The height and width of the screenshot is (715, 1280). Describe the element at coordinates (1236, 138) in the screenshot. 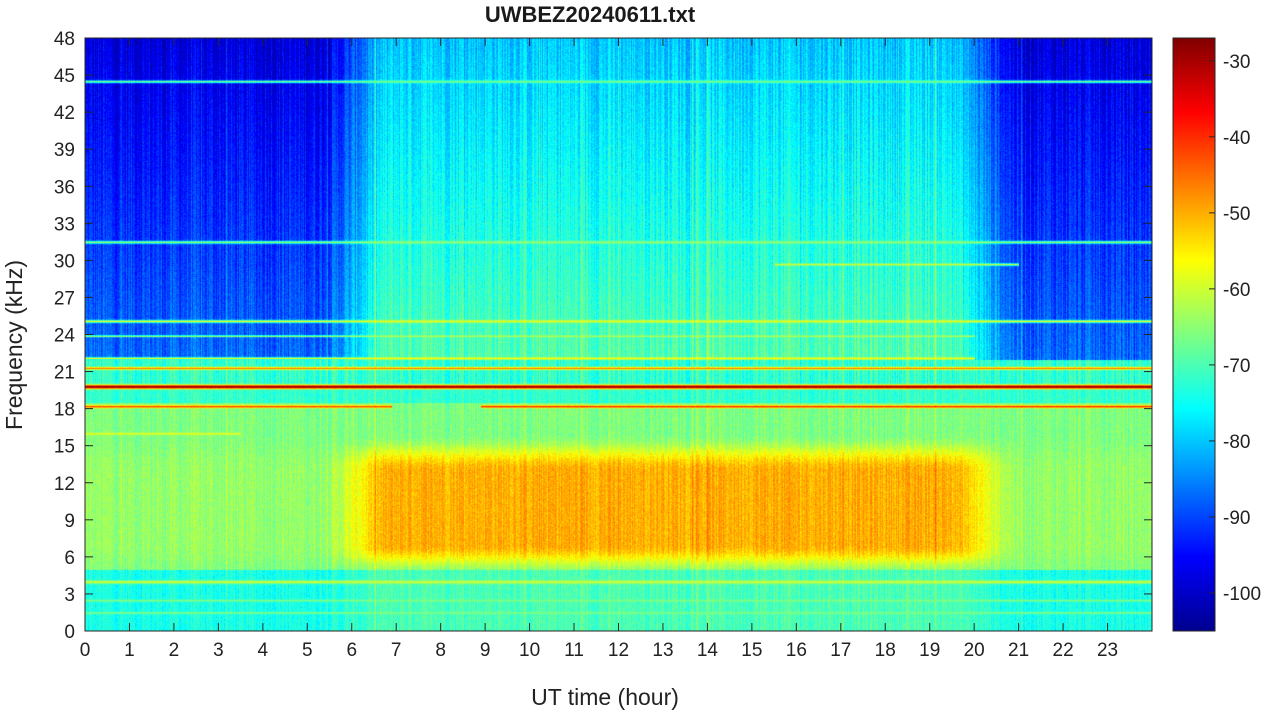

I see `colorbar-tick-label: -40` at that location.